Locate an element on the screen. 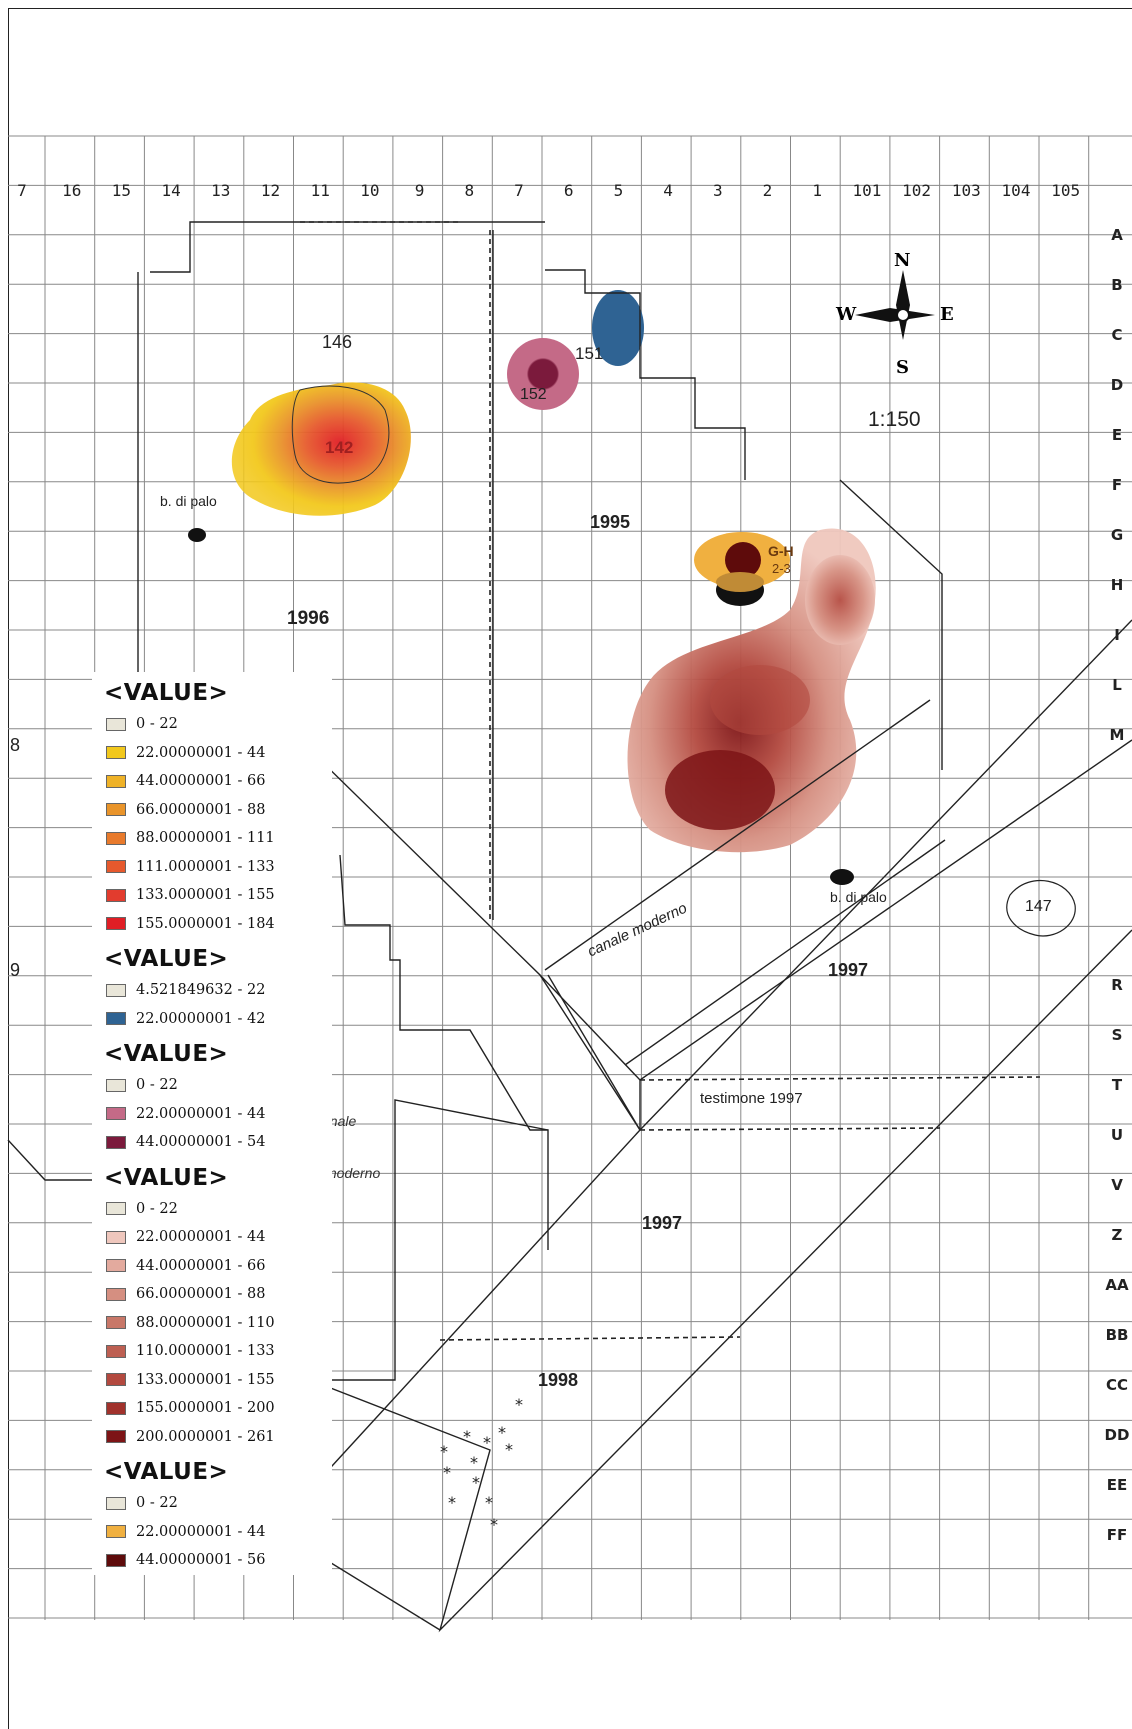 Image resolution: width=1132 pixels, height=1729 pixels. row-label: A is located at coordinates (1117, 235).